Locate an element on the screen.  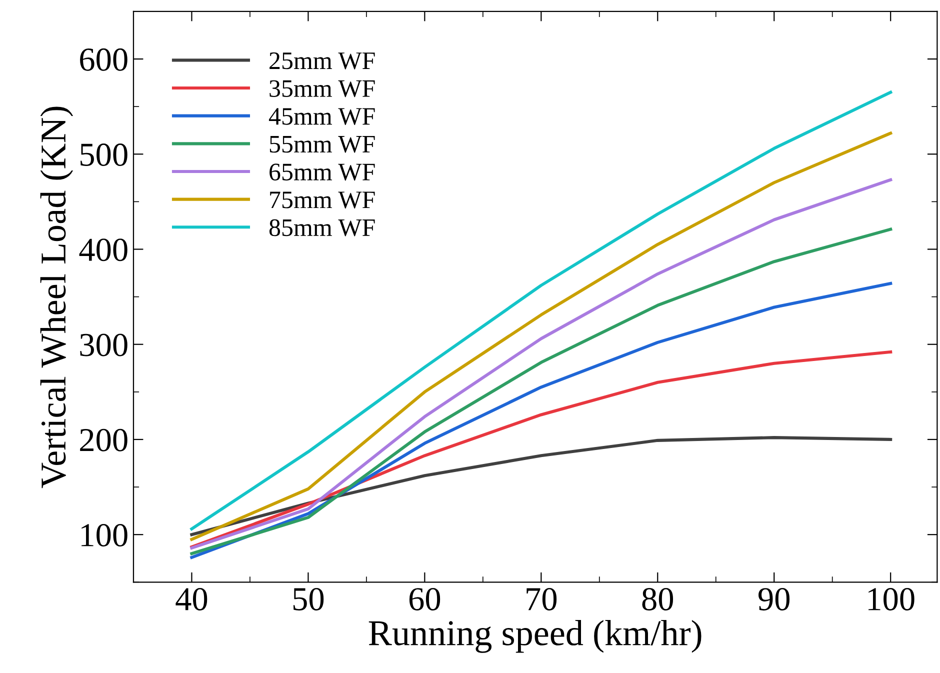
legend-label: 35mm WF is located at coordinates (322, 89).